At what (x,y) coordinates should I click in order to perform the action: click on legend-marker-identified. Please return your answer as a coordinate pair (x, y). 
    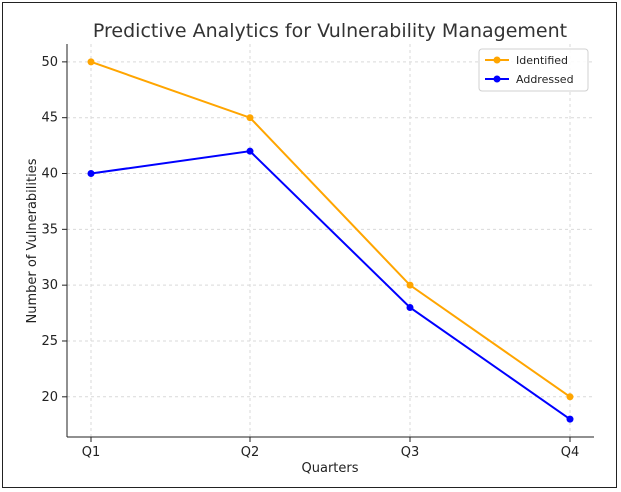
    Looking at the image, I should click on (497, 60).